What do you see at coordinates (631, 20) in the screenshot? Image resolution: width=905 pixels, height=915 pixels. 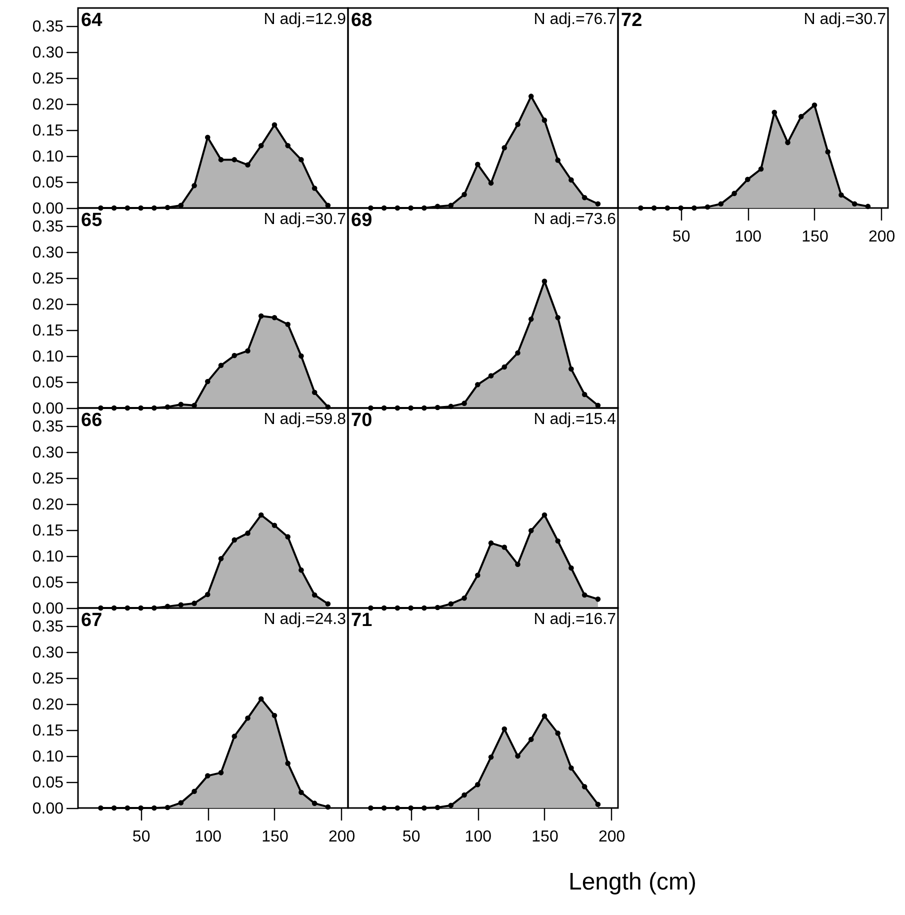 I see `chart-title: 72` at bounding box center [631, 20].